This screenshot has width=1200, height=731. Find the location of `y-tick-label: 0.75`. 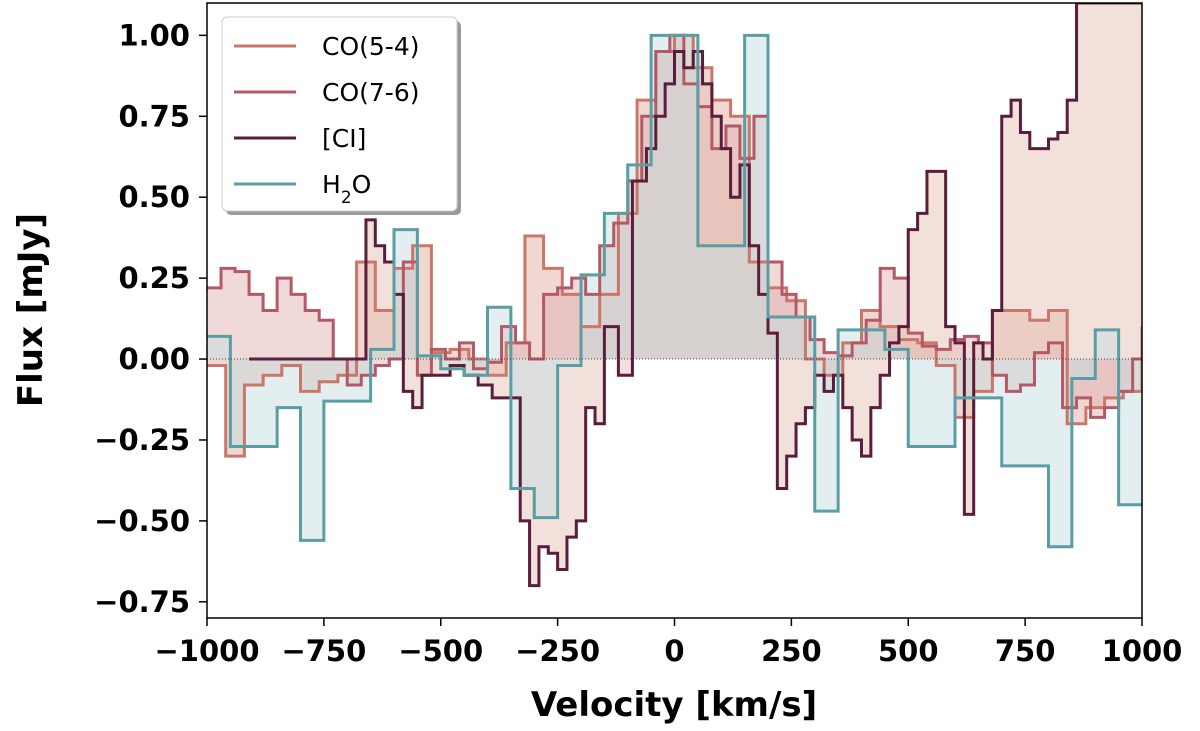

y-tick-label: 0.75 is located at coordinates (154, 116).